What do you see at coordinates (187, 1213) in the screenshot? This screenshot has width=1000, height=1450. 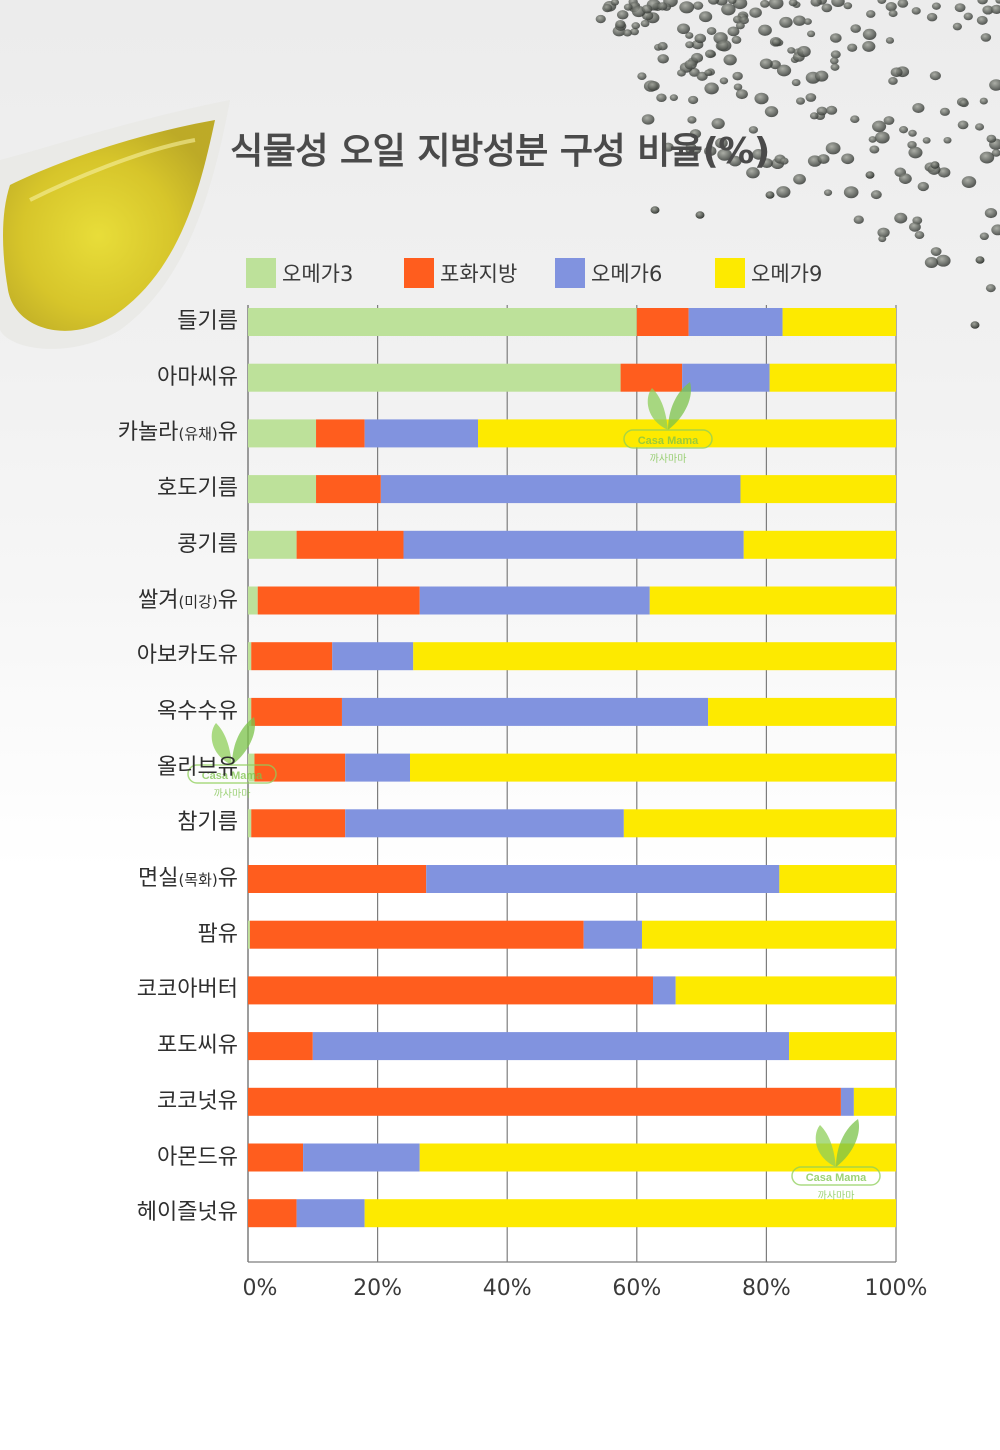 I see `category-label-main: 헤이즐넛유` at bounding box center [187, 1213].